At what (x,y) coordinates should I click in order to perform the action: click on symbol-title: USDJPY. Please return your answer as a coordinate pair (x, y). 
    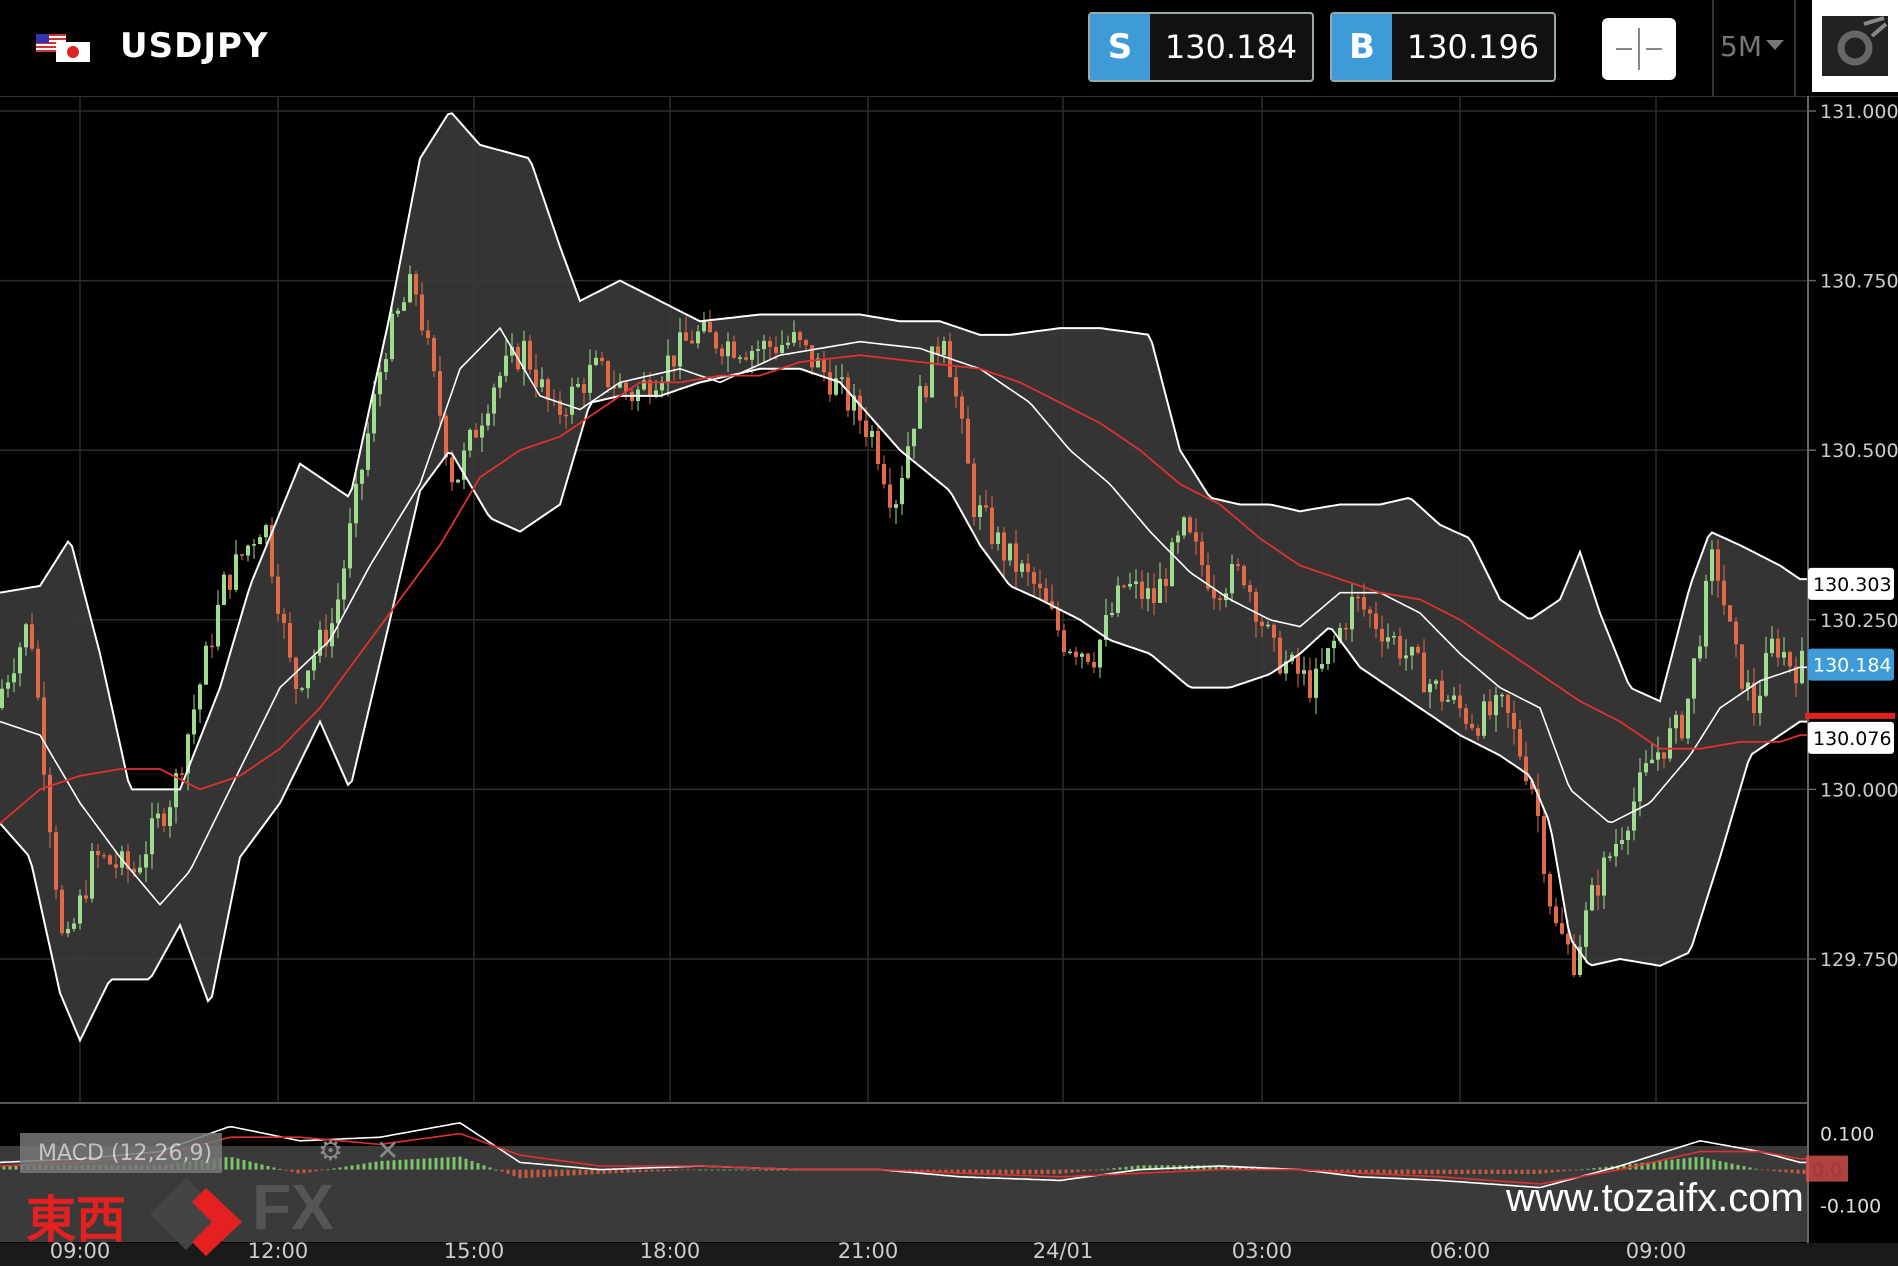
    Looking at the image, I should click on (194, 46).